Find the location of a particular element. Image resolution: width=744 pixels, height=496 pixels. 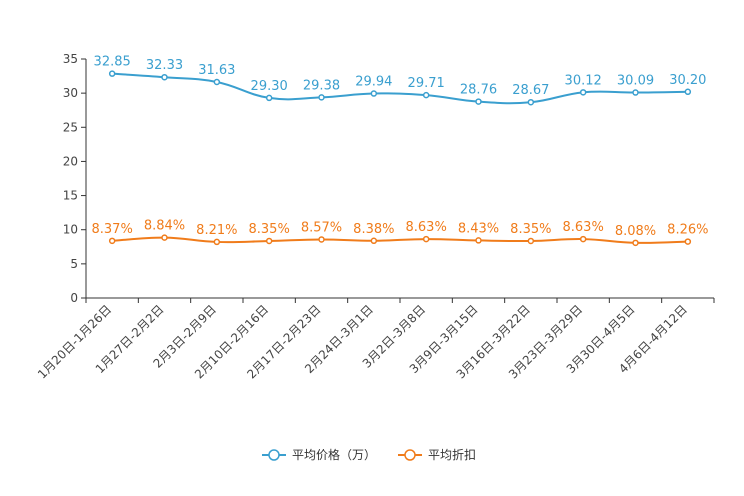

y-tick-label: 5 is located at coordinates (74, 264).